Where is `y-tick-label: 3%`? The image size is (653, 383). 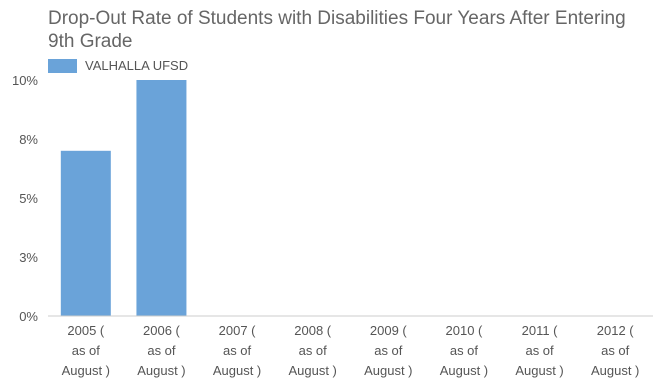
y-tick-label: 3% is located at coordinates (28, 257).